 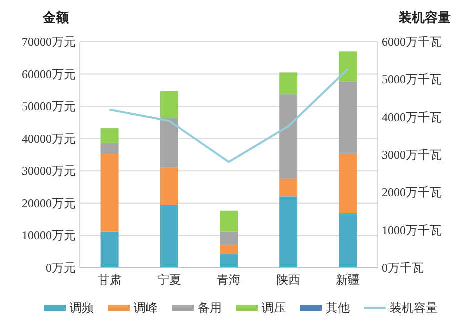 I want to click on legend-label: 备用, so click(x=210, y=308).